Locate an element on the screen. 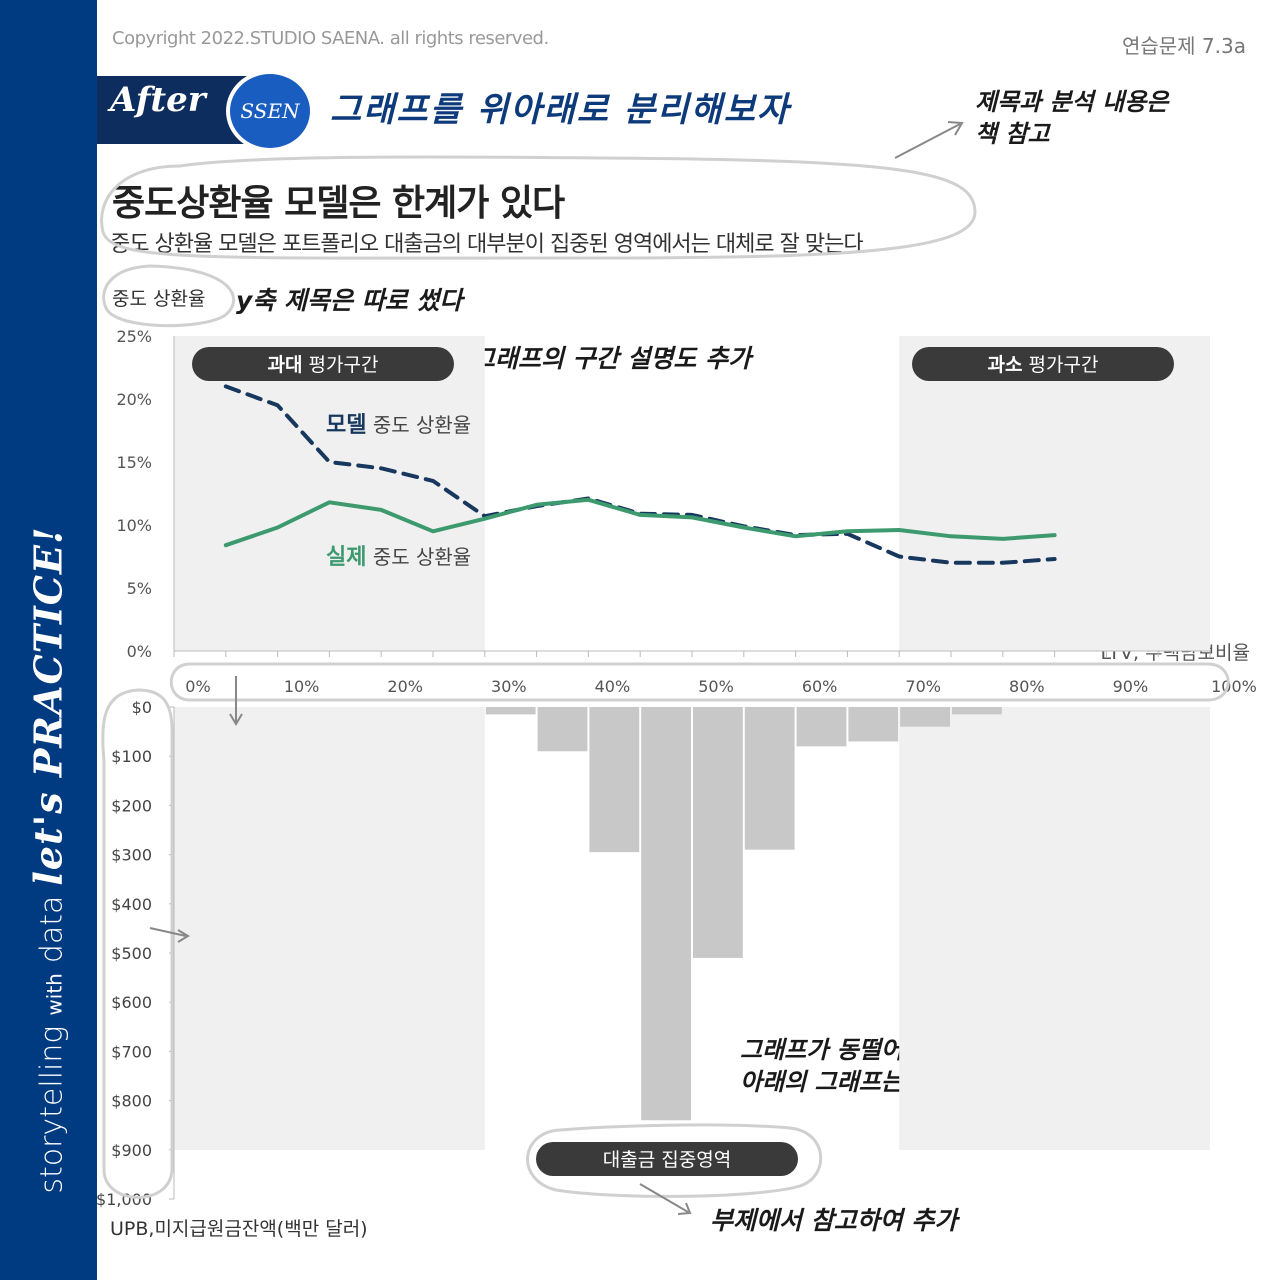 The width and height of the screenshot is (1280, 1280). xaxis-capsule-sketch is located at coordinates (699, 682).